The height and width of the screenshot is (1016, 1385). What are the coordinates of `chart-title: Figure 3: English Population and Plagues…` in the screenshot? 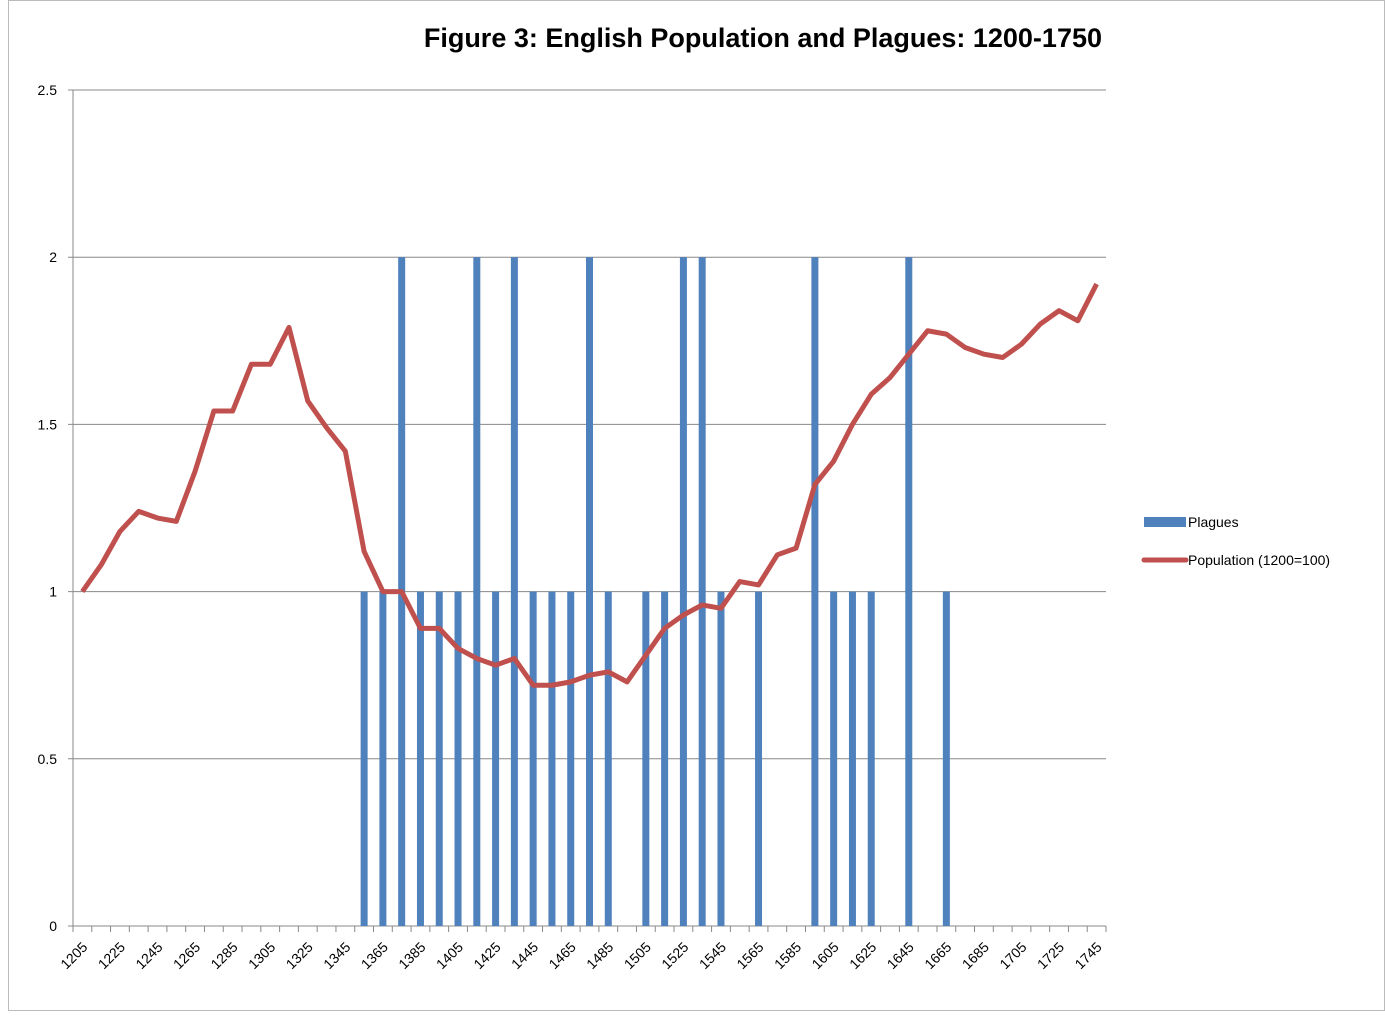 It's located at (763, 38).